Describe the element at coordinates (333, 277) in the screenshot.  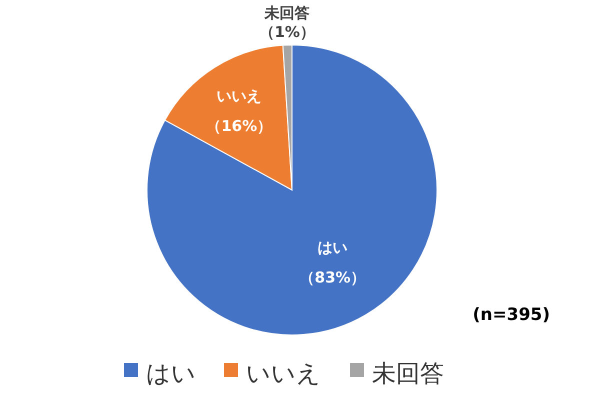
I see `data-label: （83%）` at that location.